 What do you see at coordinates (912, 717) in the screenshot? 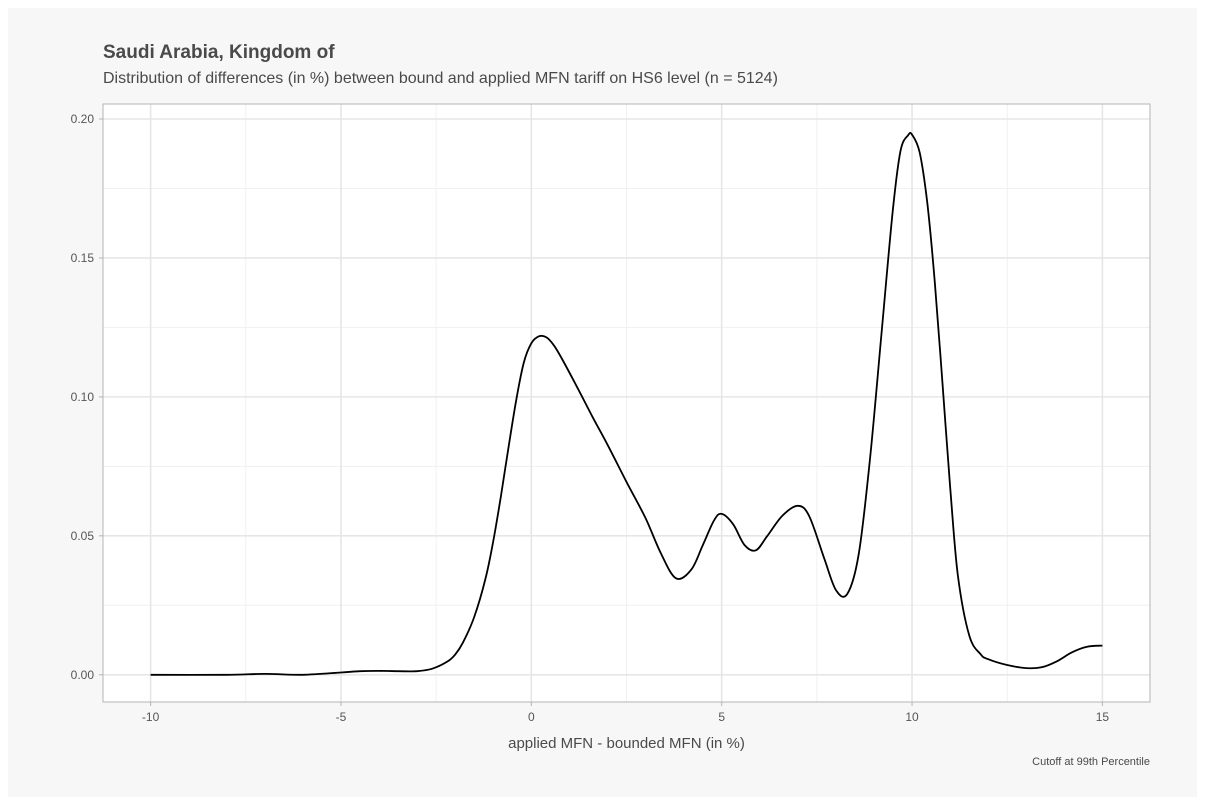
I see `x-tick-label: 10` at bounding box center [912, 717].